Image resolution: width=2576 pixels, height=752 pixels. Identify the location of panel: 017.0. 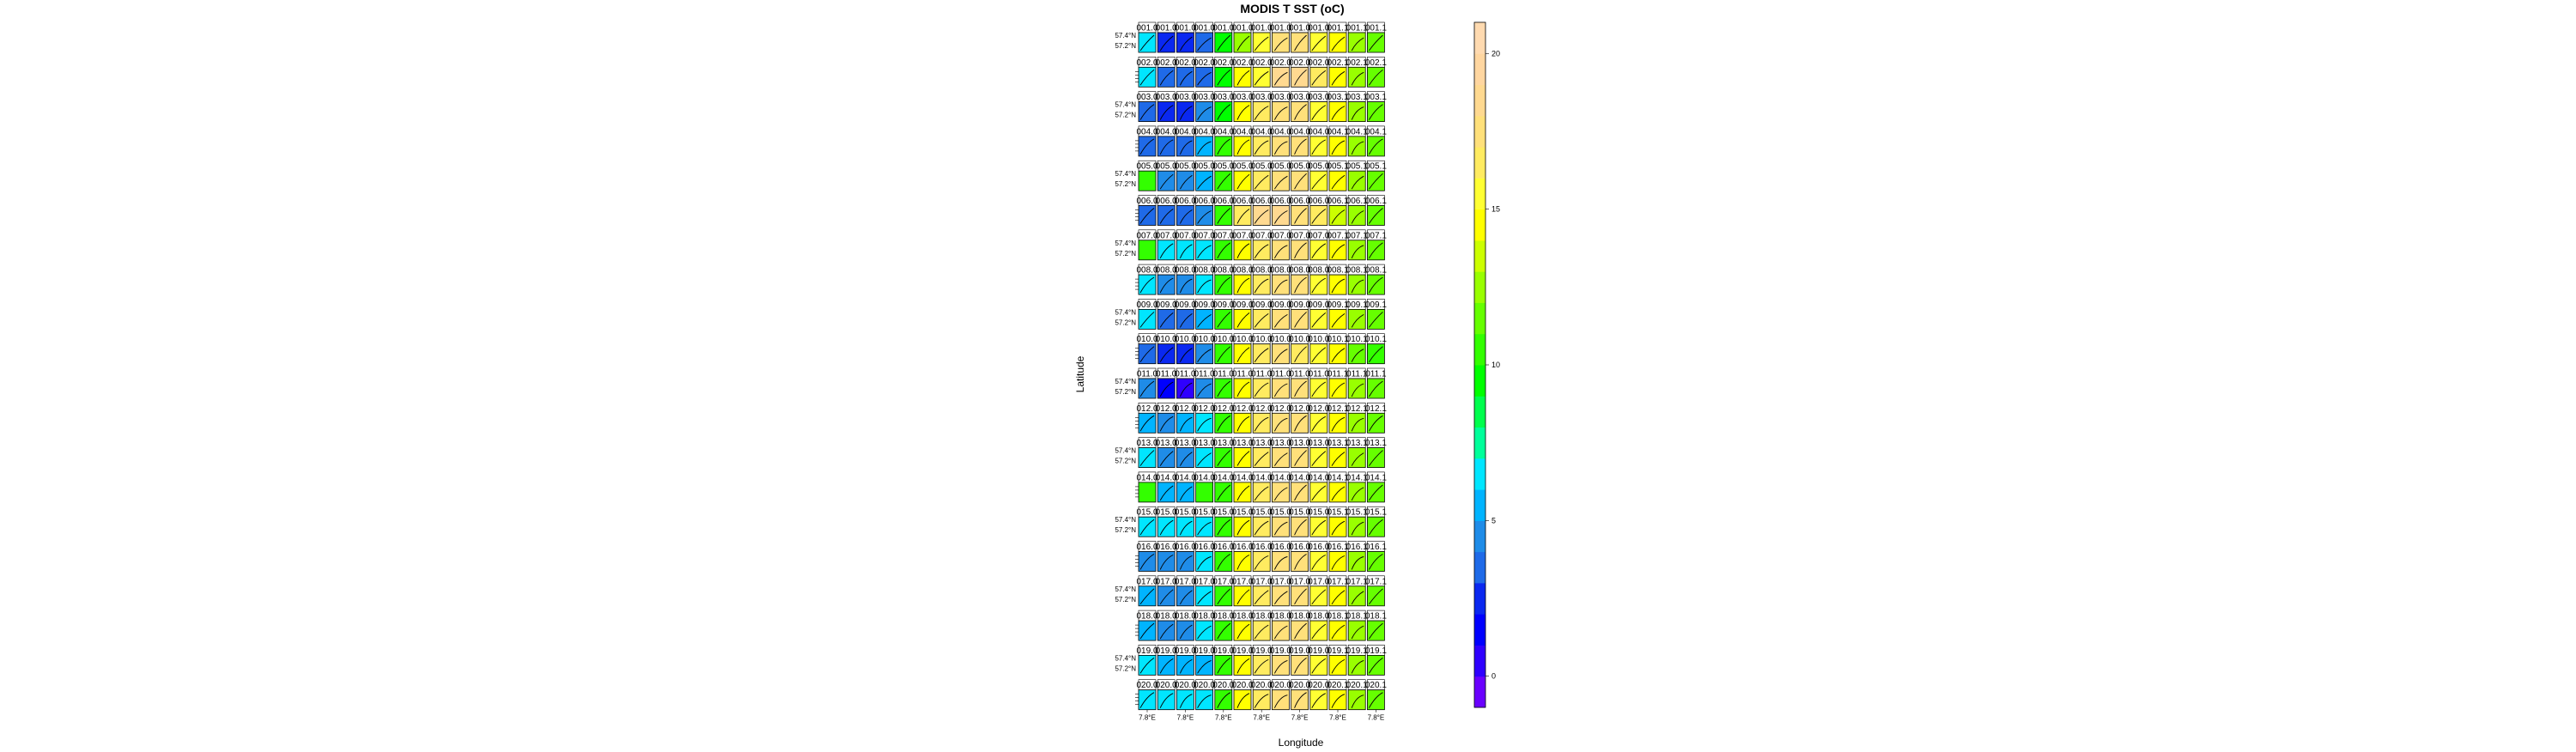
(1243, 591).